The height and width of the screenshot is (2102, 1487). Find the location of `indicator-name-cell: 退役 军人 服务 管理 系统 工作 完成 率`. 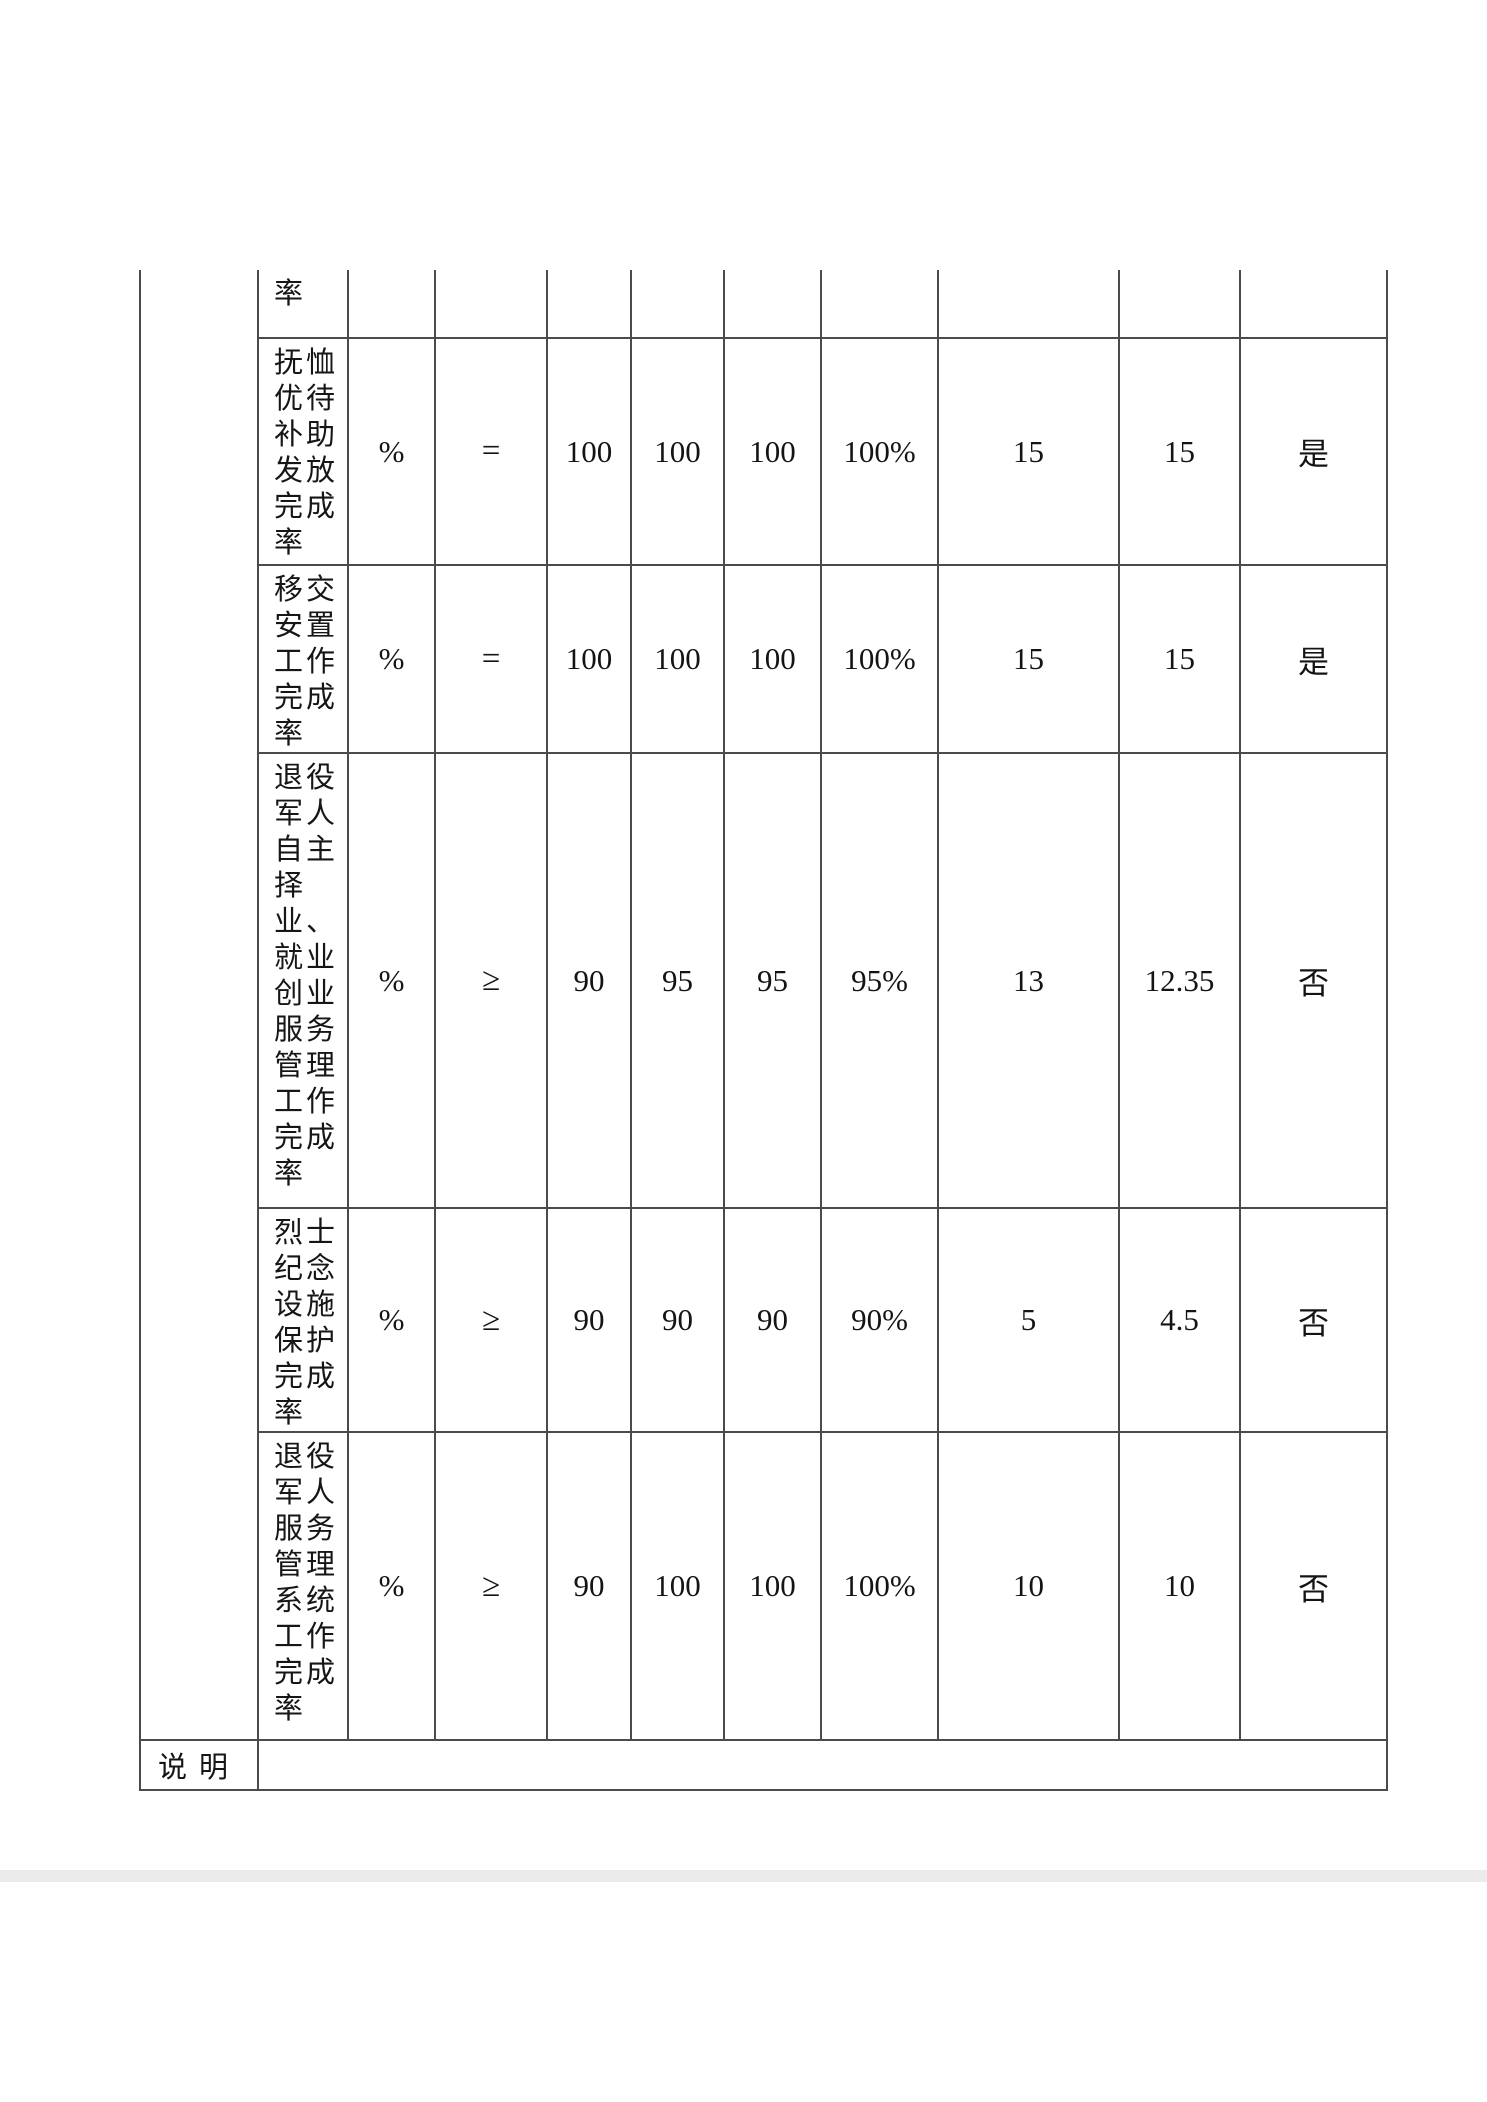

indicator-name-cell: 退役 军人 服务 管理 系统 工作 完成 率 is located at coordinates (303, 1586).